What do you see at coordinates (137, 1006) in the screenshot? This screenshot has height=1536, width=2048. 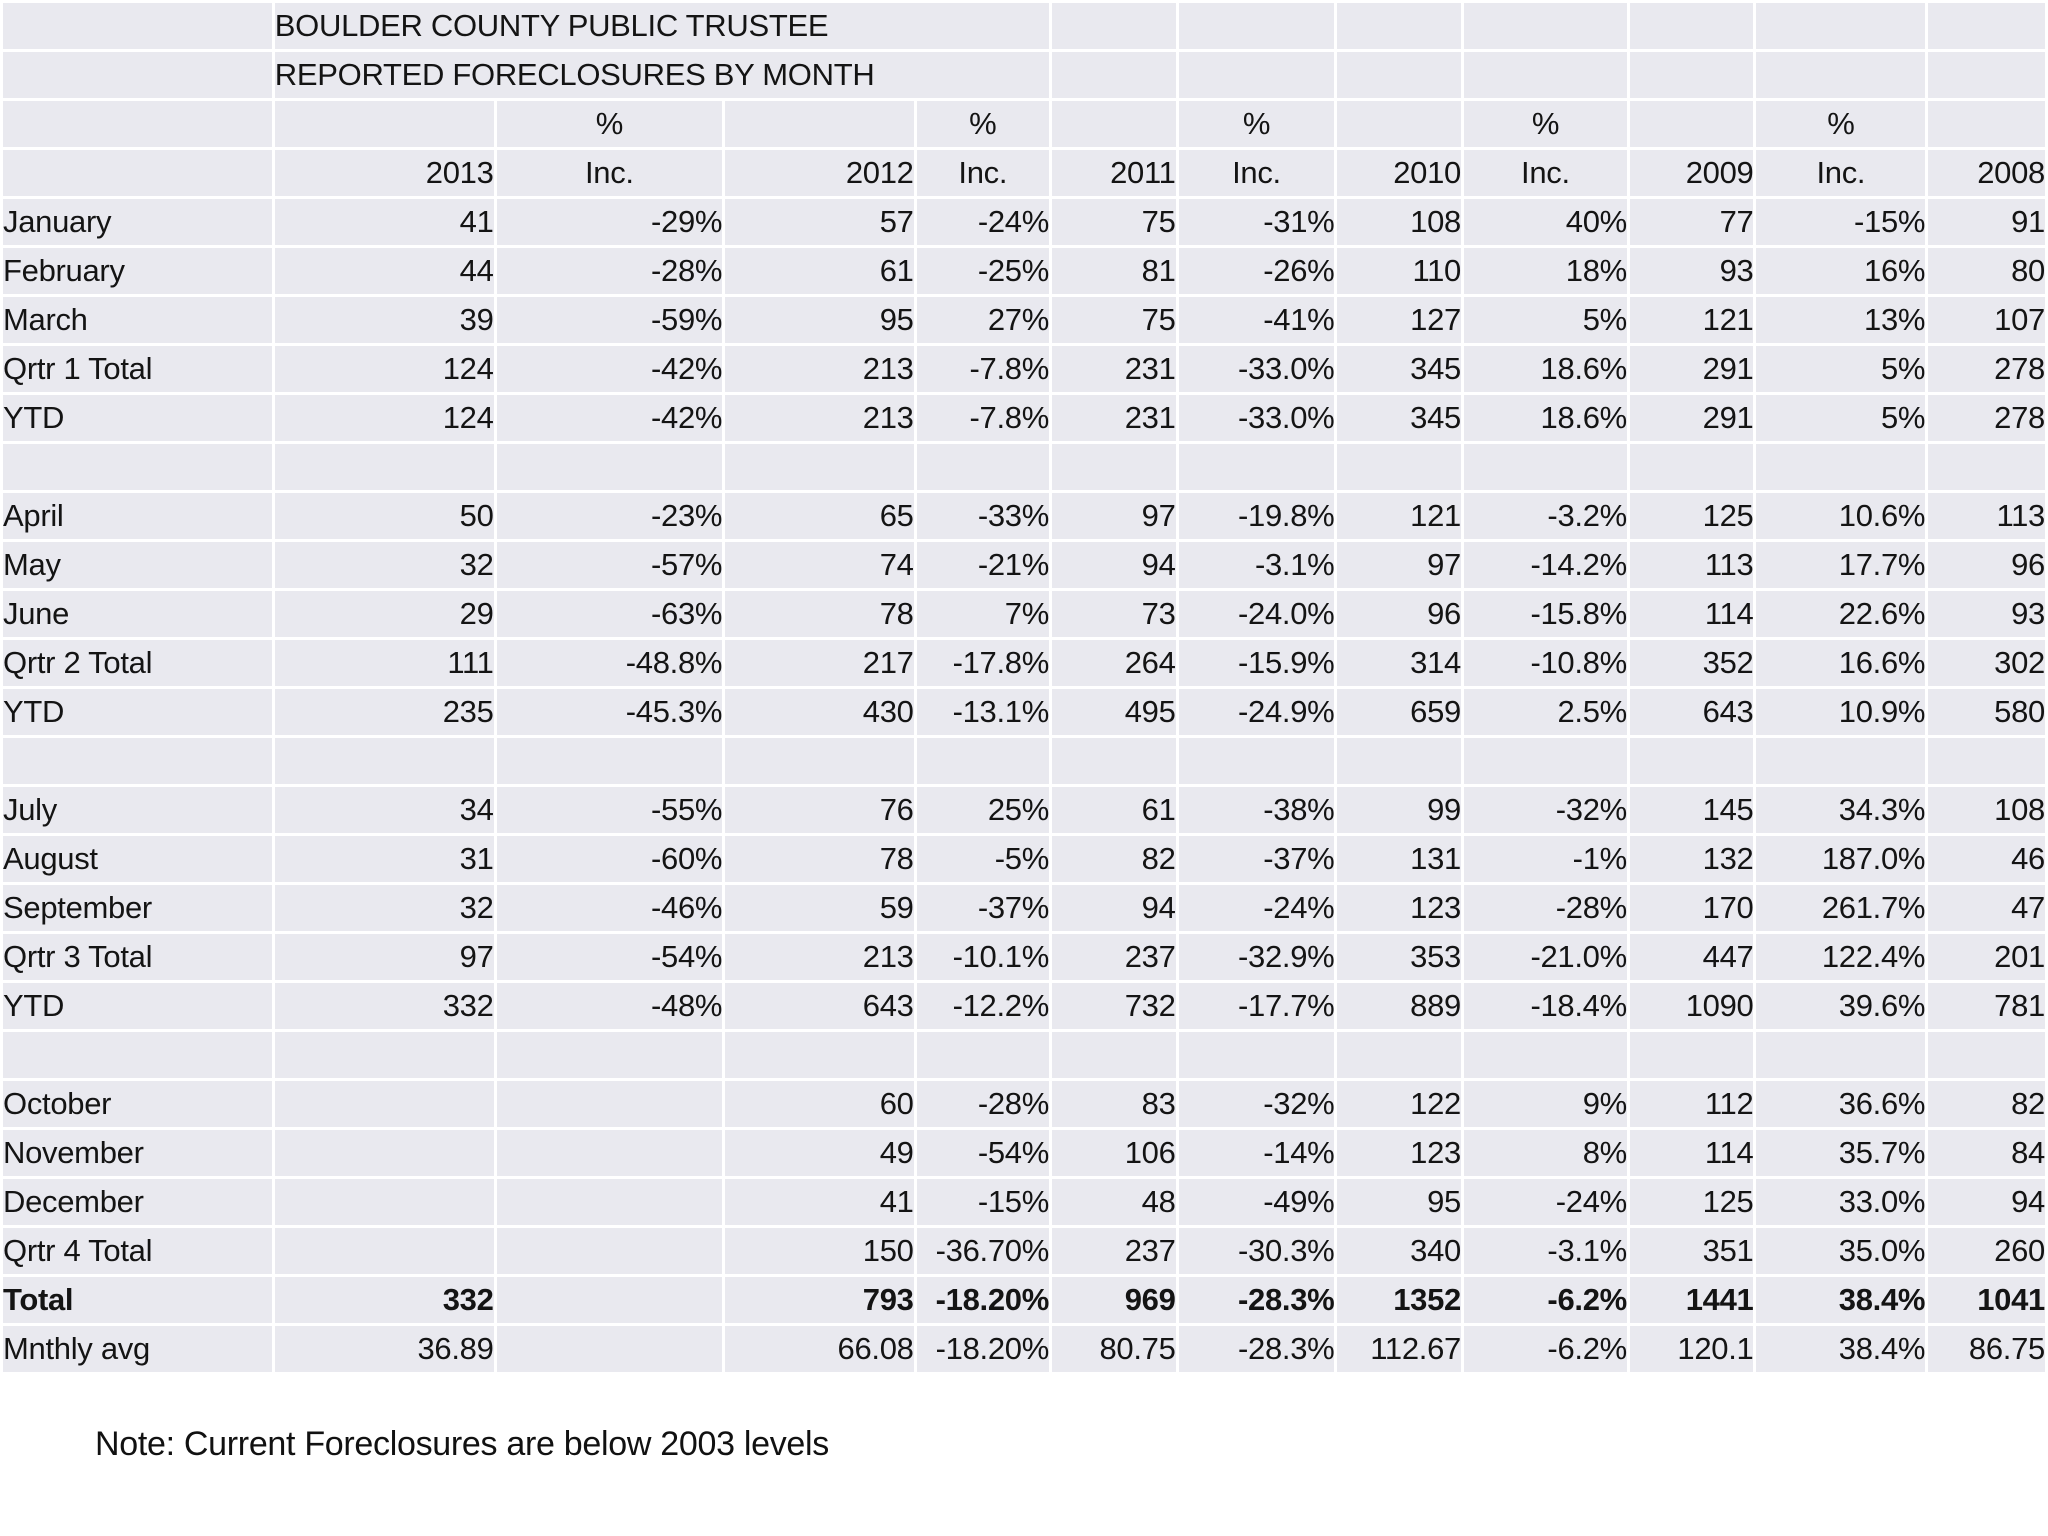 I see `row-label-cell: YTD` at bounding box center [137, 1006].